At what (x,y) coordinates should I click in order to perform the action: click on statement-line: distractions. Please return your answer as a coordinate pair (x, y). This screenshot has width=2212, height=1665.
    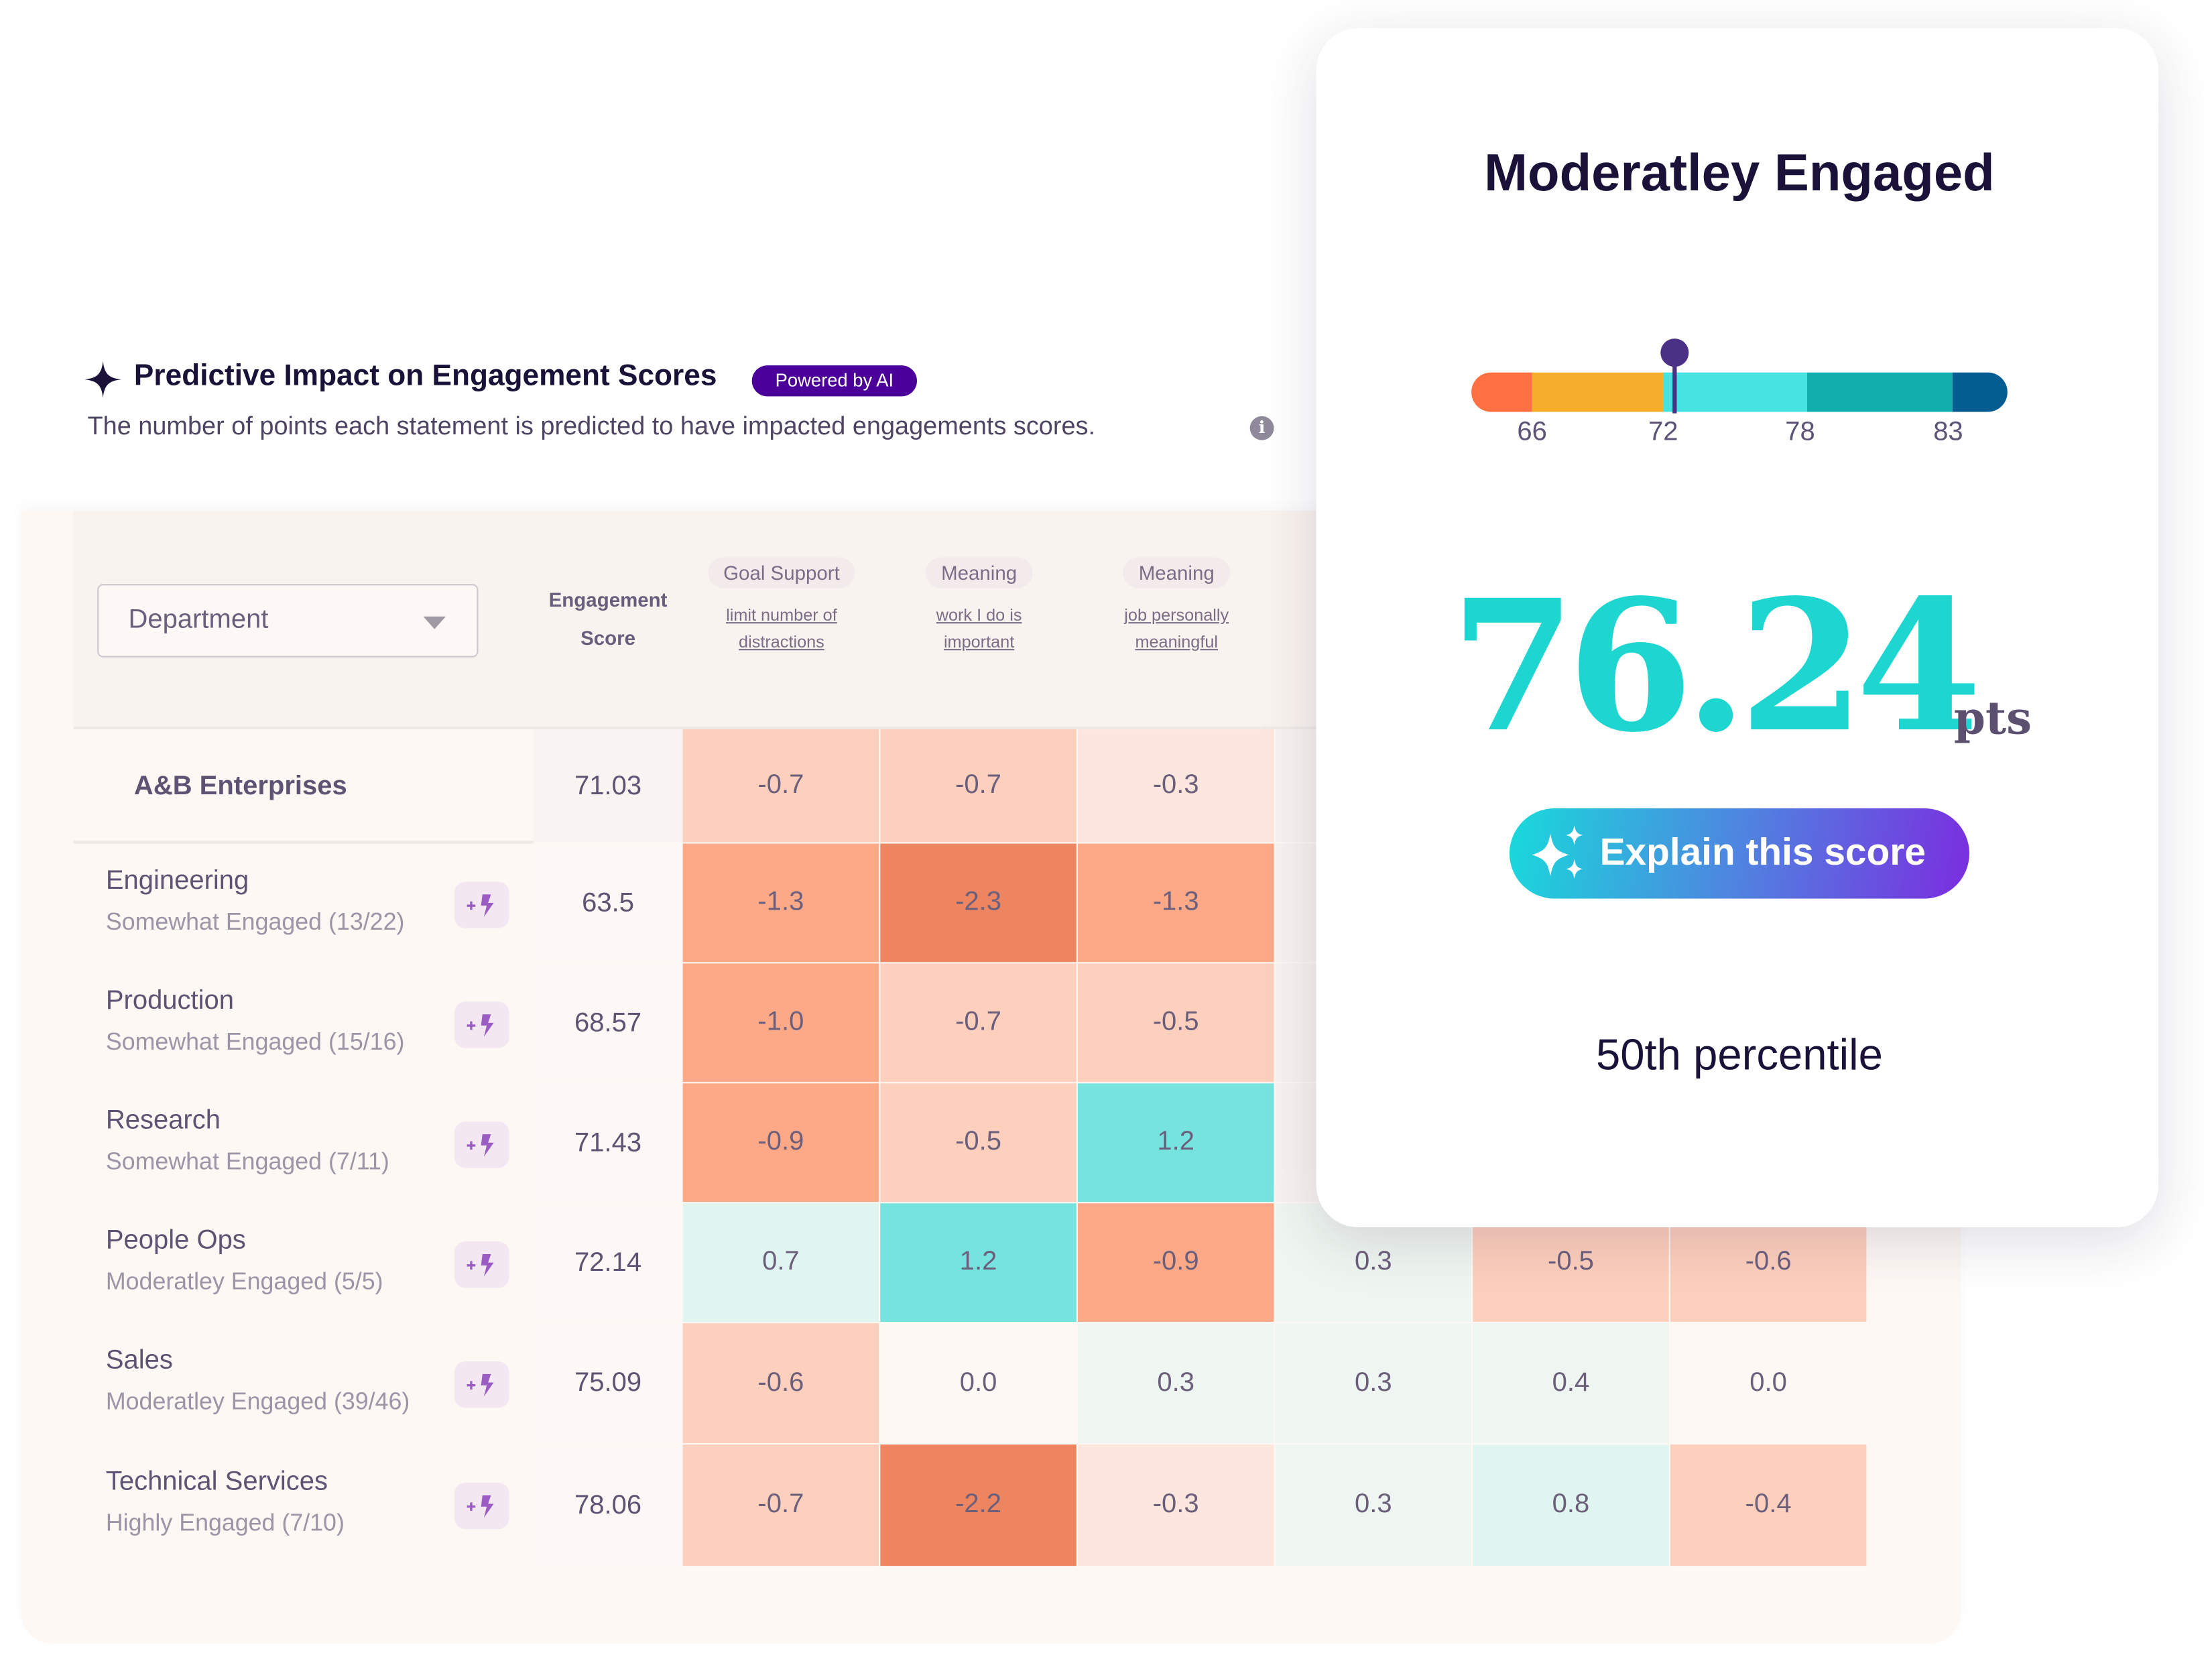
    Looking at the image, I should click on (781, 641).